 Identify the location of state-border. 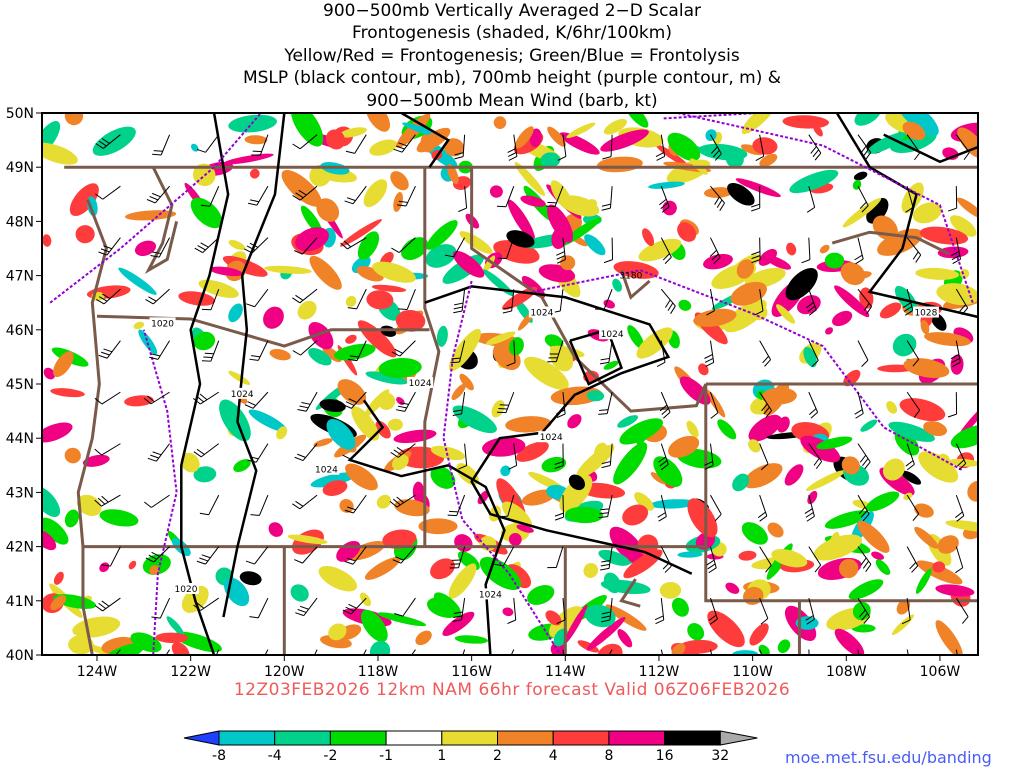
(890, 243).